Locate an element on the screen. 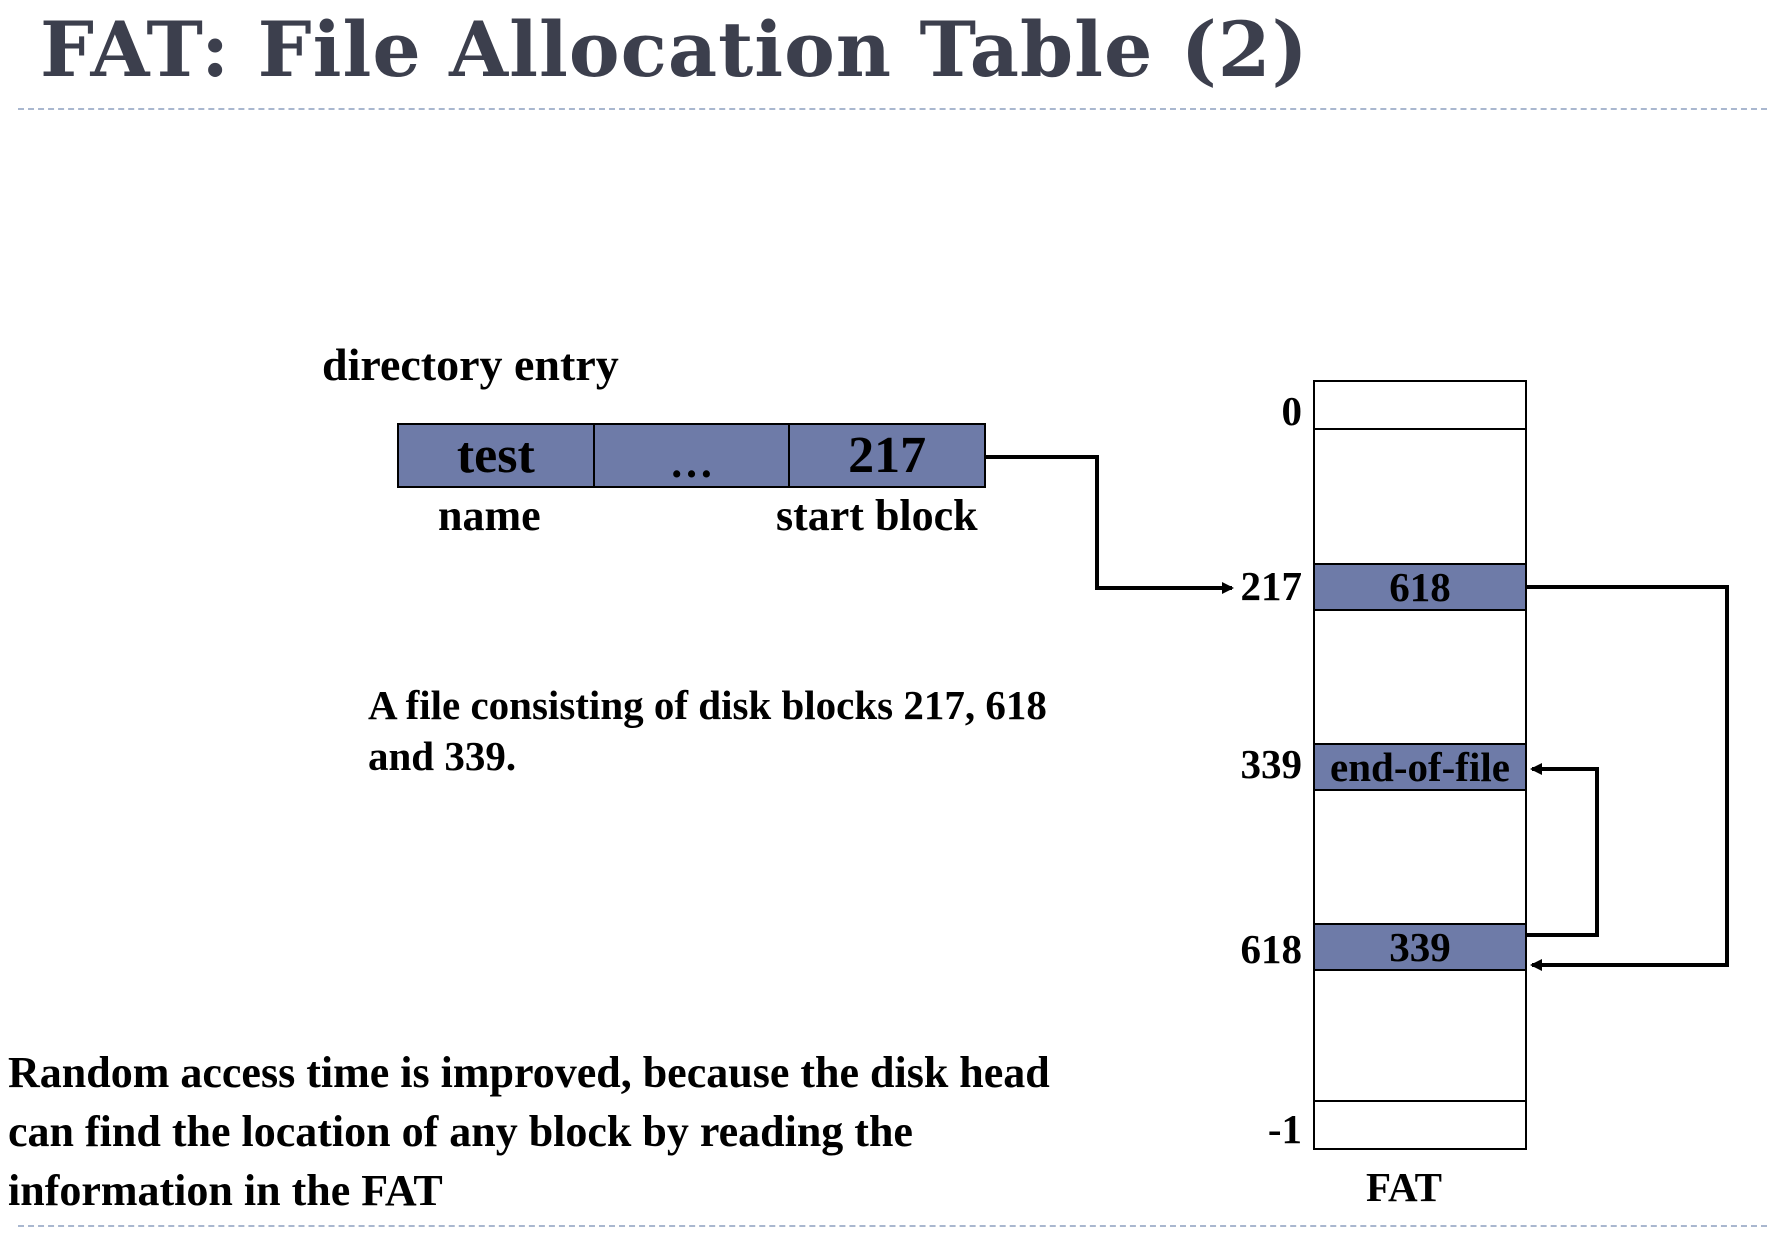 Image resolution: width=1767 pixels, height=1234 pixels. bottom-divider is located at coordinates (892, 1226).